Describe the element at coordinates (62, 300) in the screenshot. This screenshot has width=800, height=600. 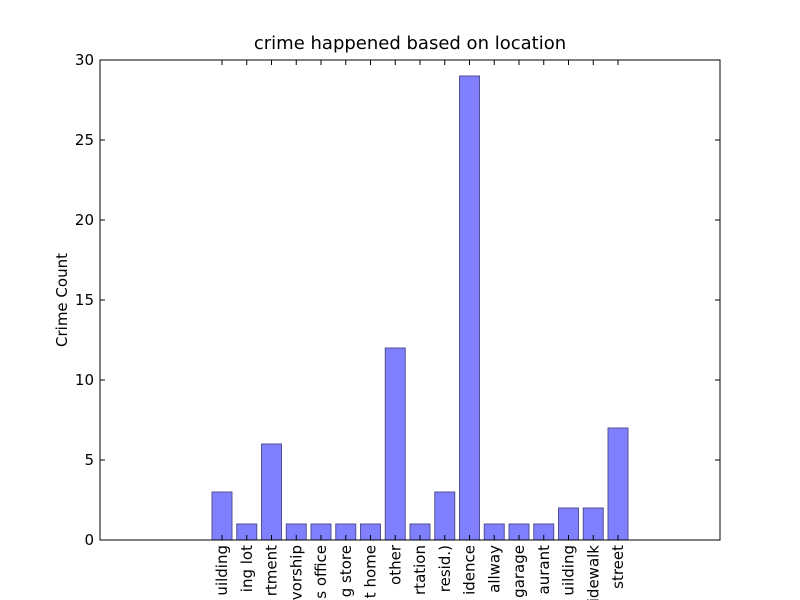
I see `y-axis-label: Crime Count` at that location.